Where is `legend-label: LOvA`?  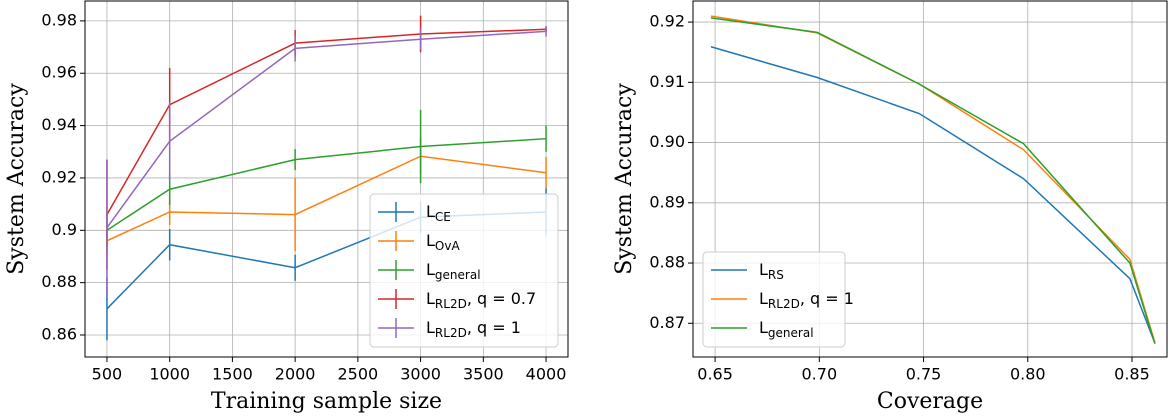
legend-label: LOvA is located at coordinates (443, 242).